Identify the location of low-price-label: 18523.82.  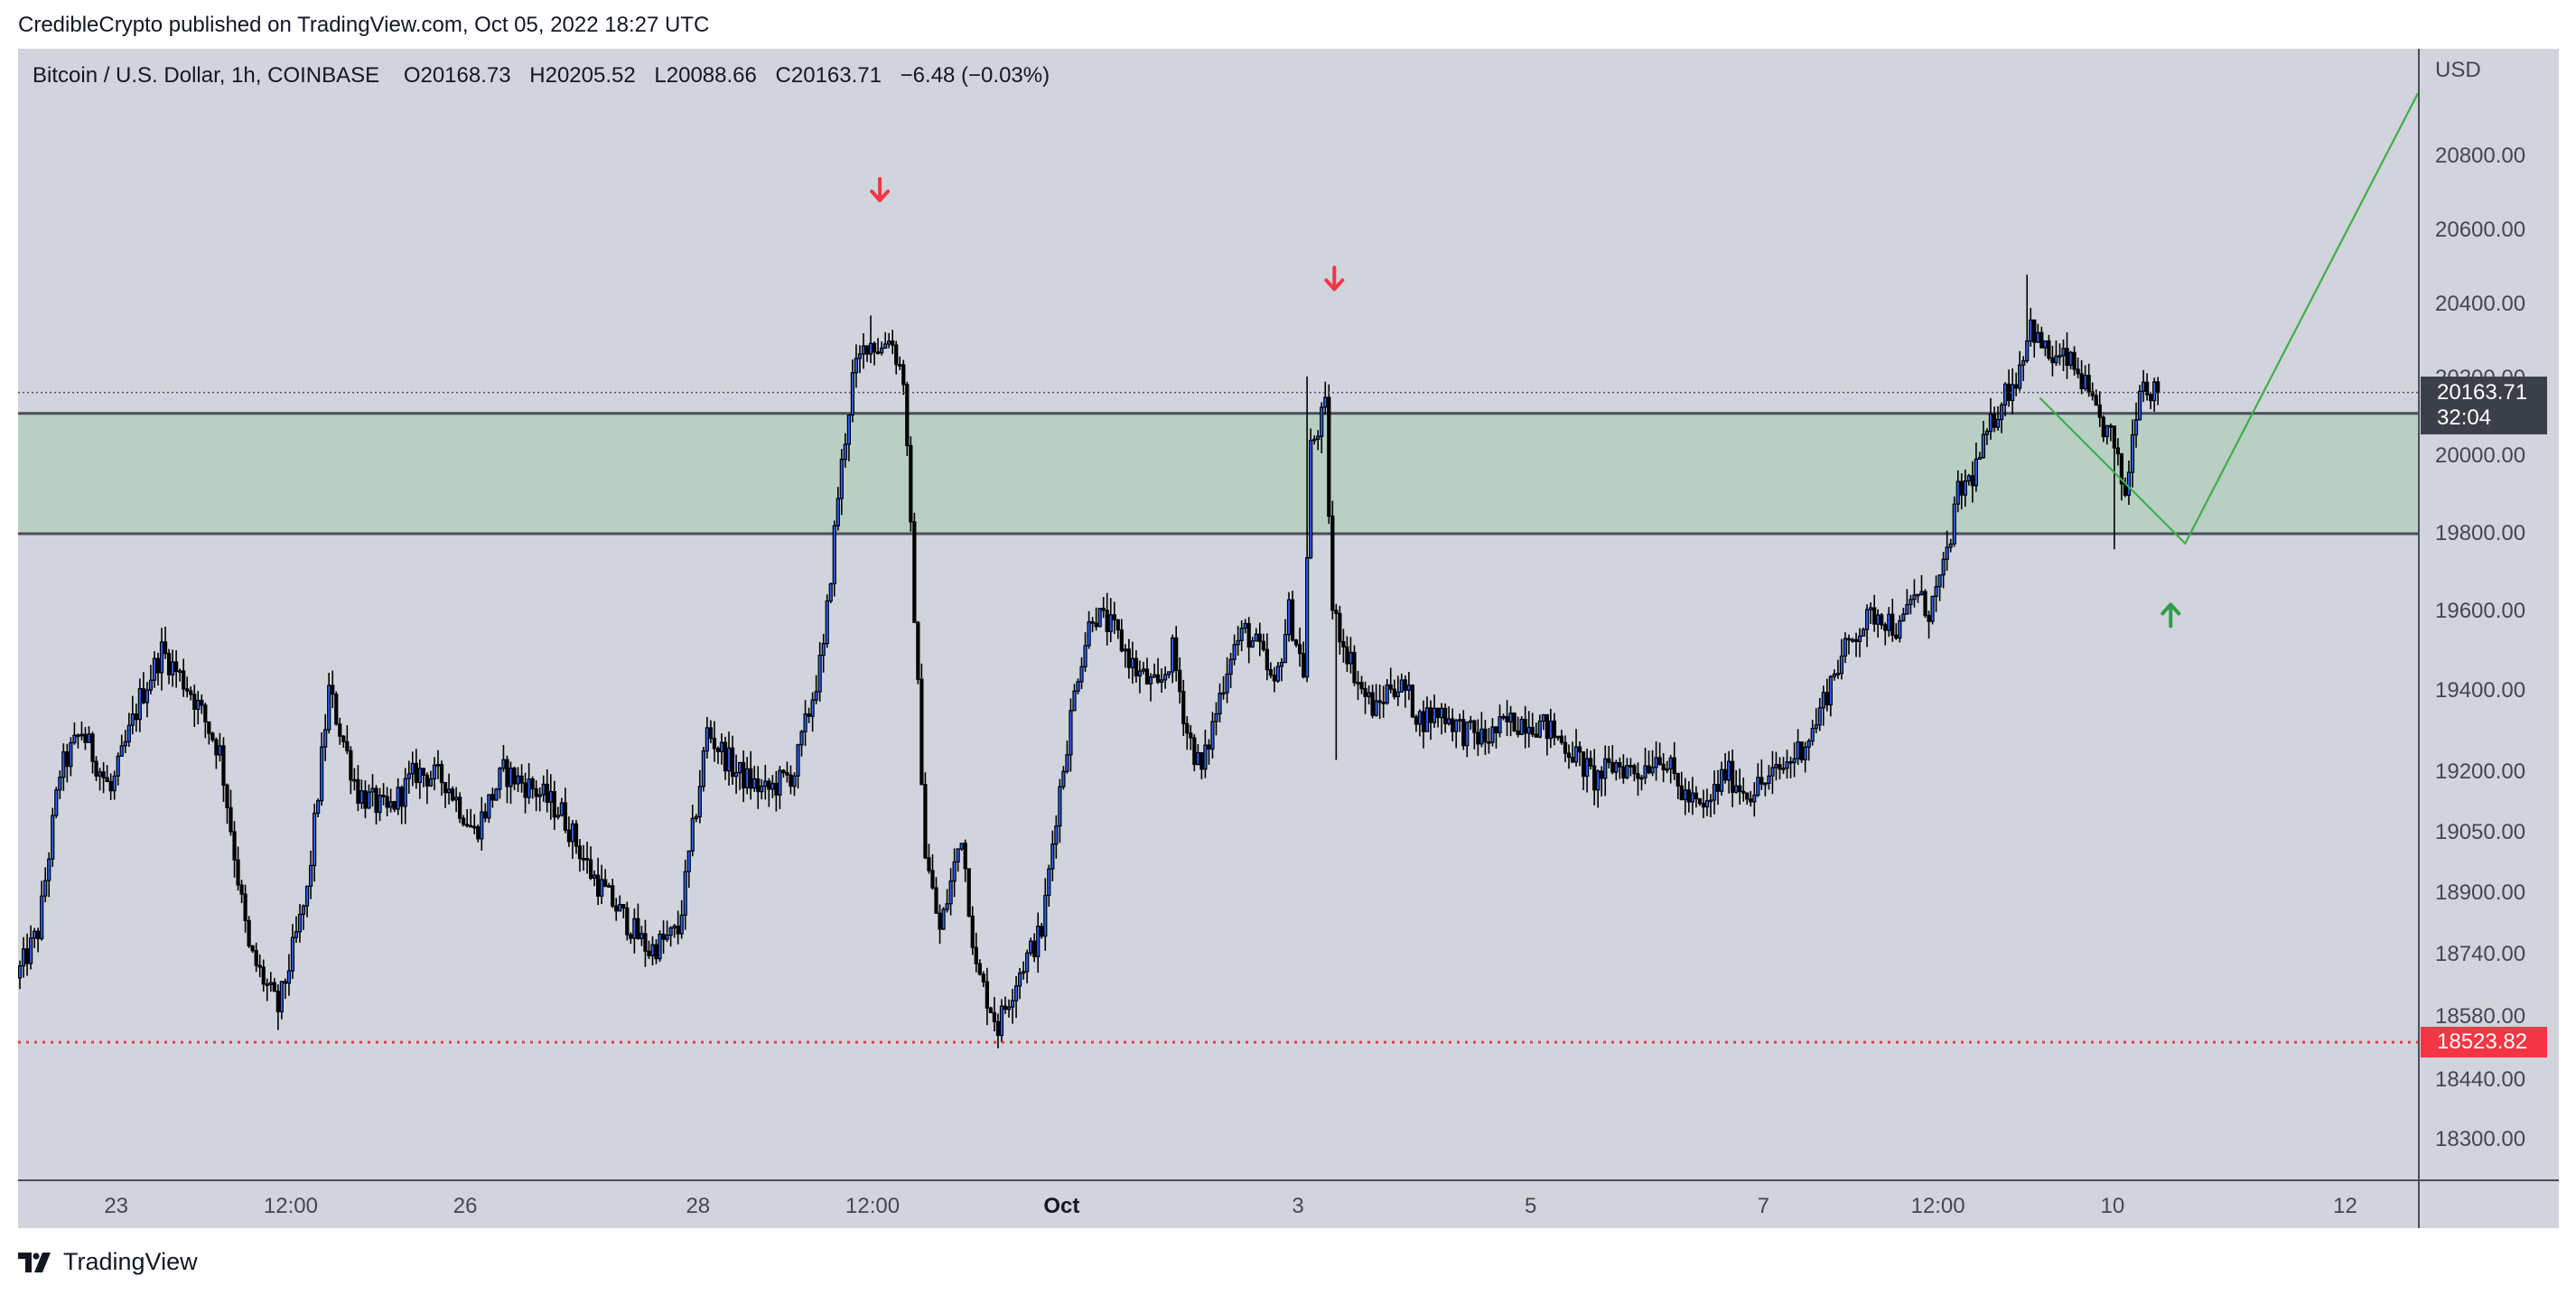
(2484, 1042).